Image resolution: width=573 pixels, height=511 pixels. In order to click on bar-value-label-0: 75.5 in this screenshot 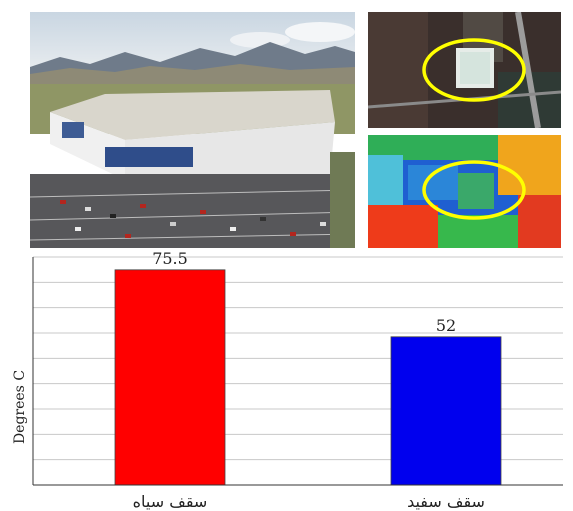, I will do `click(170, 260)`.